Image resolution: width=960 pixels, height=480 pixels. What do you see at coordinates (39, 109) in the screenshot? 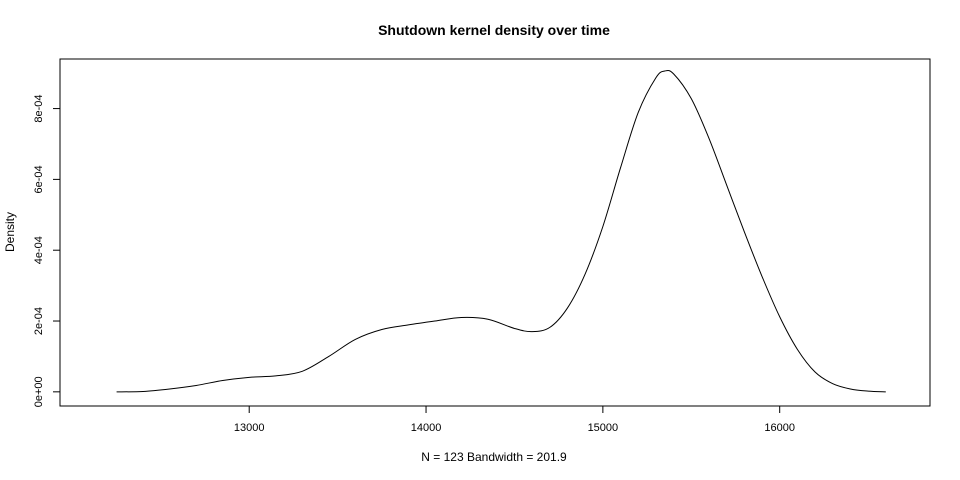
I see `y-tick-label: 8e-04` at bounding box center [39, 109].